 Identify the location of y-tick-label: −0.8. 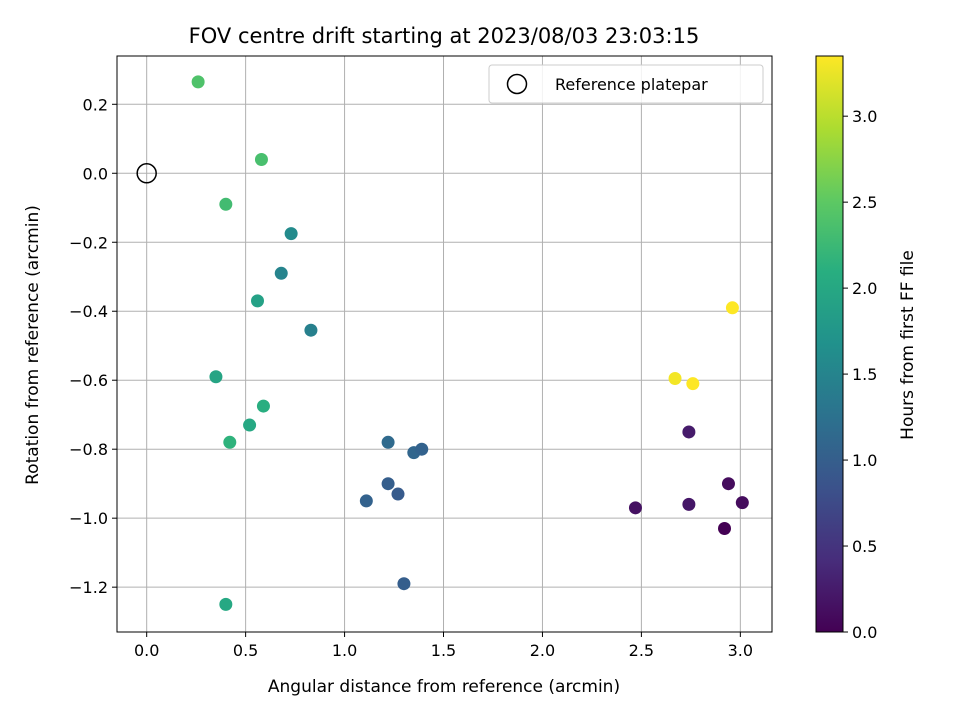
(88, 449).